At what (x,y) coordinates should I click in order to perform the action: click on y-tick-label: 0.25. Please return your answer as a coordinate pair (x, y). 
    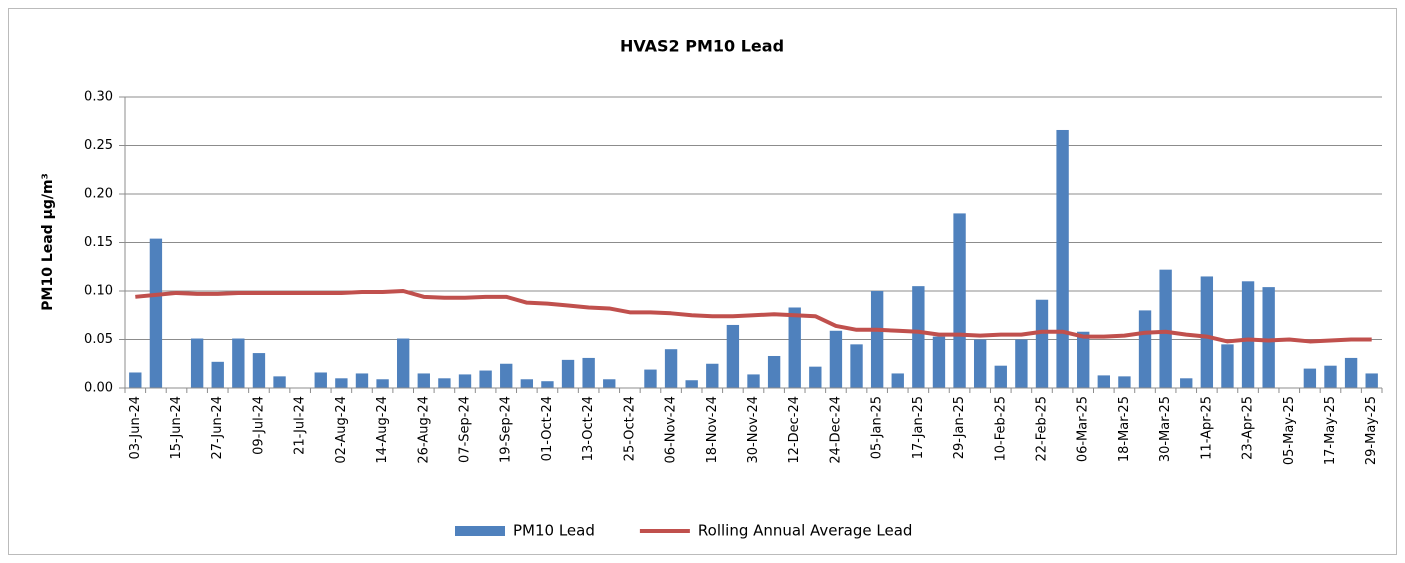
    Looking at the image, I should click on (98, 145).